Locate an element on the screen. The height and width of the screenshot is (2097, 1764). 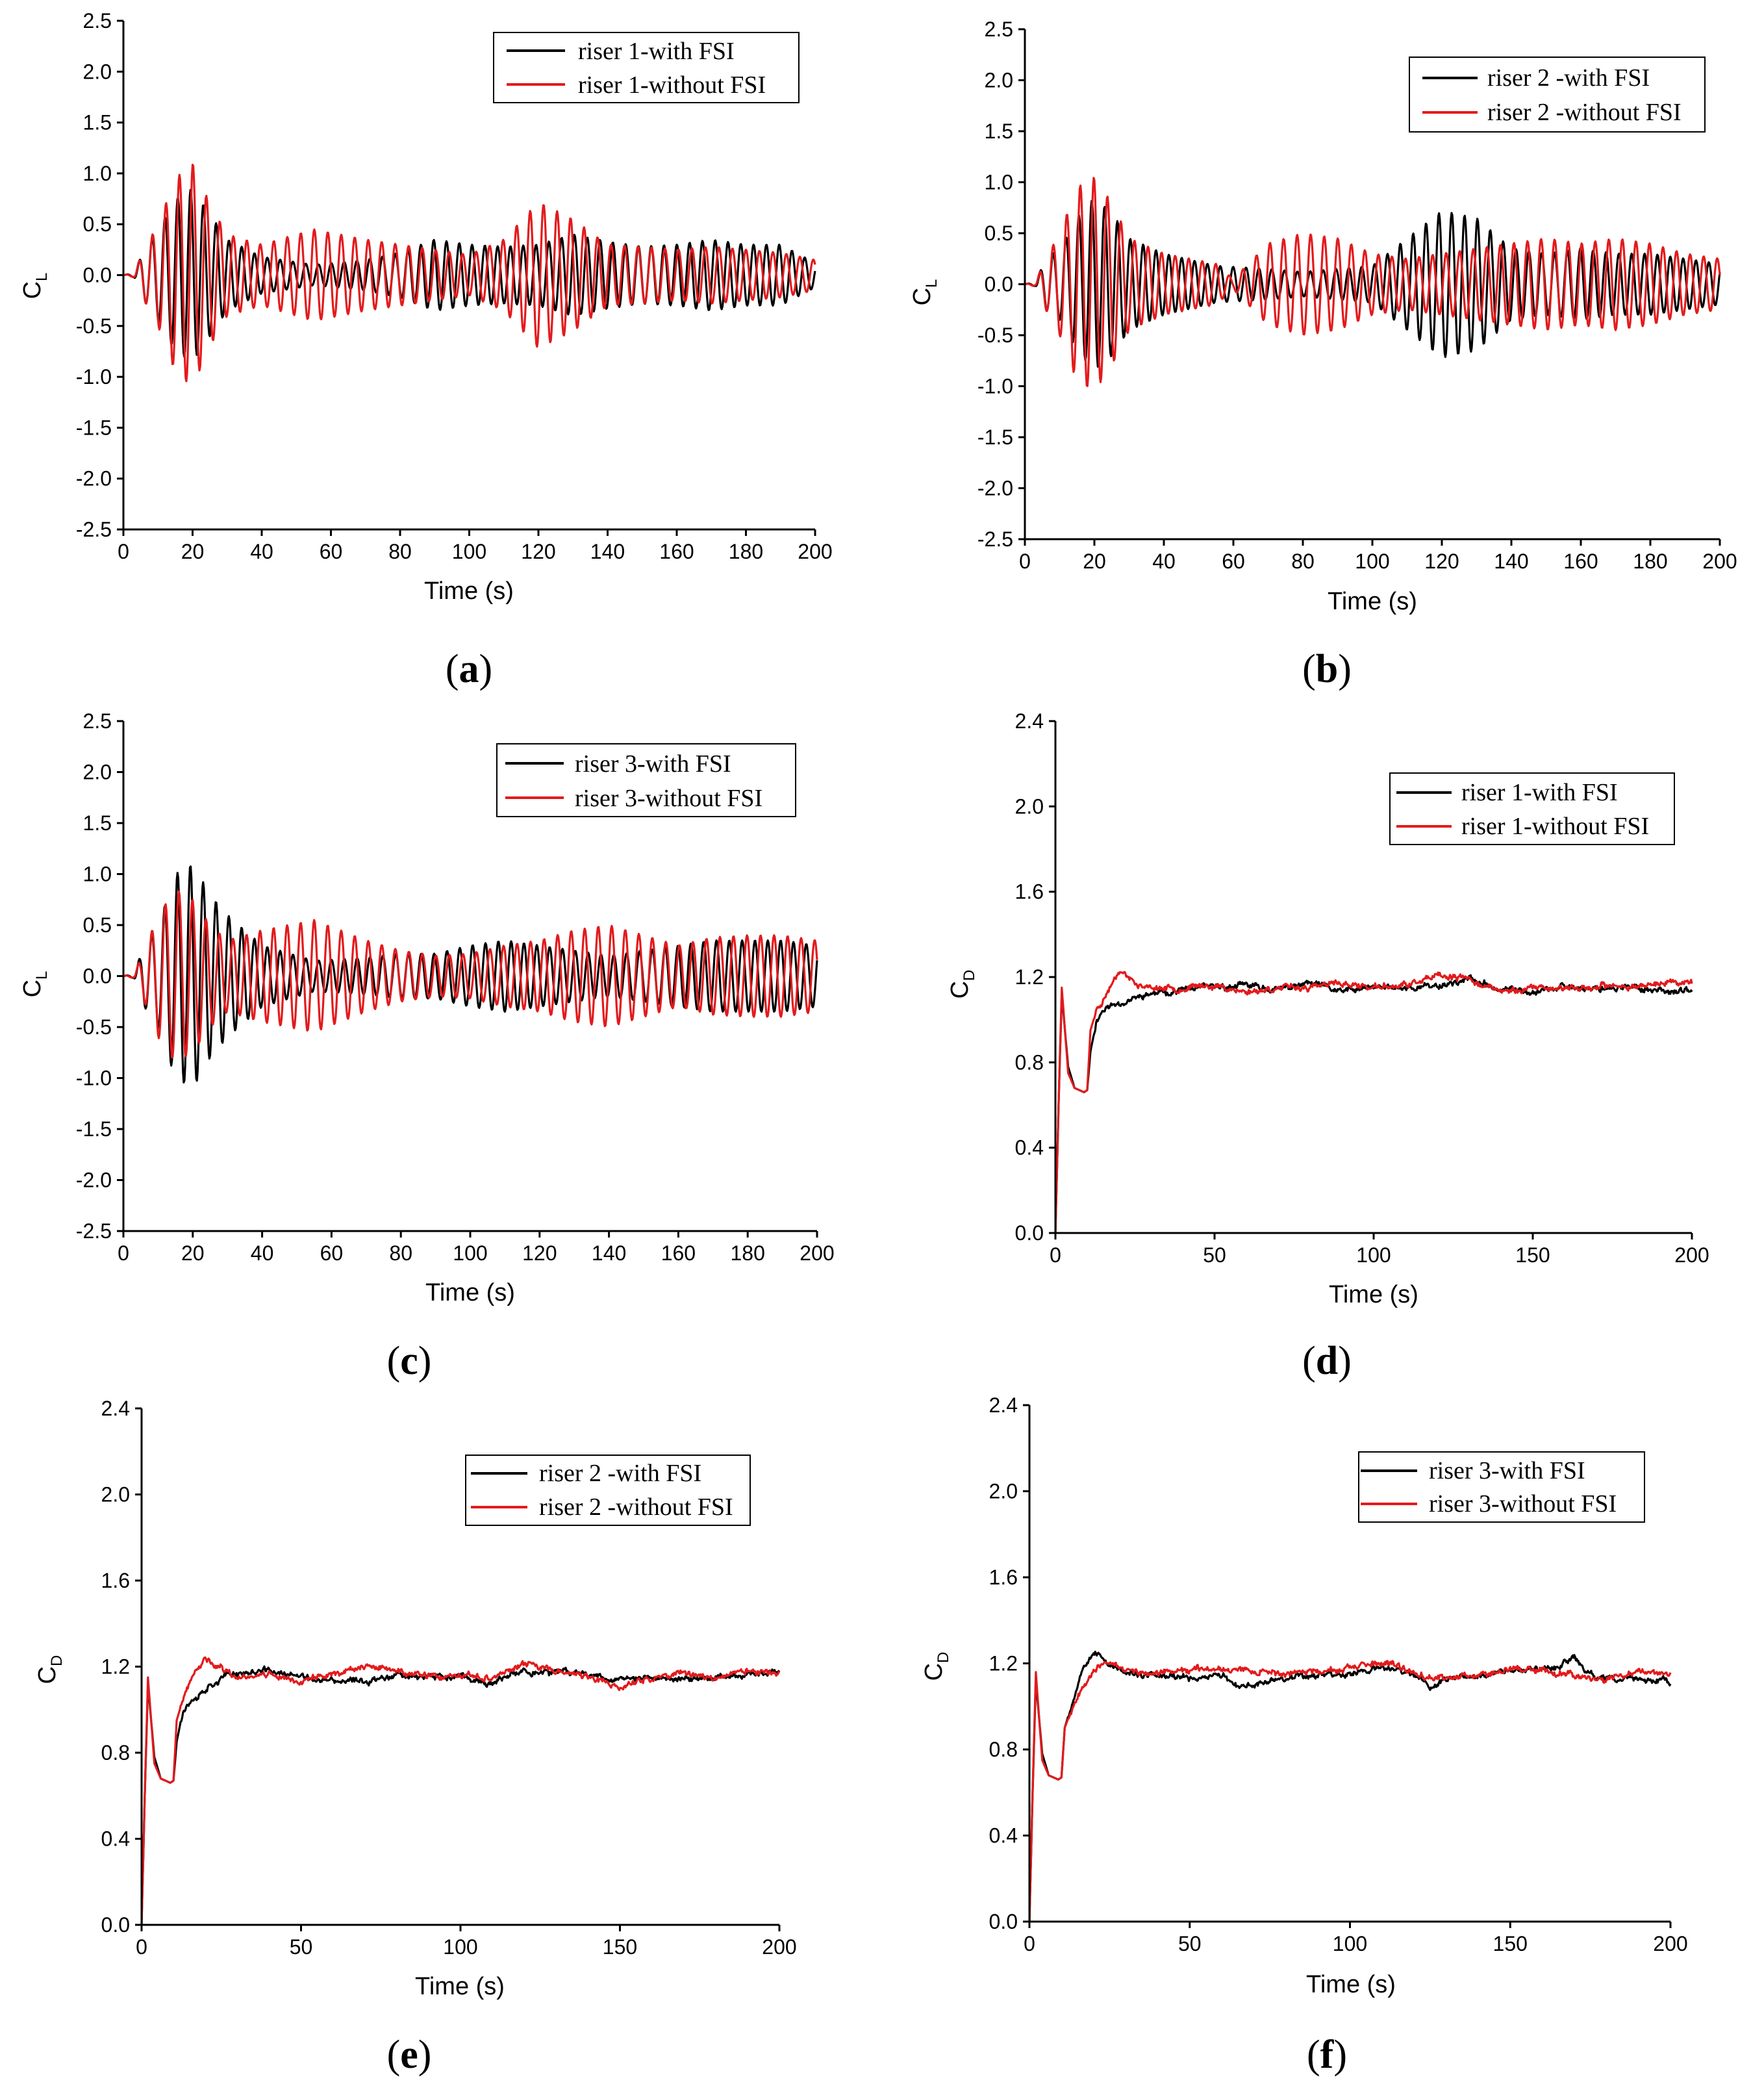
x-tick-label: 150 is located at coordinates (1510, 1944).